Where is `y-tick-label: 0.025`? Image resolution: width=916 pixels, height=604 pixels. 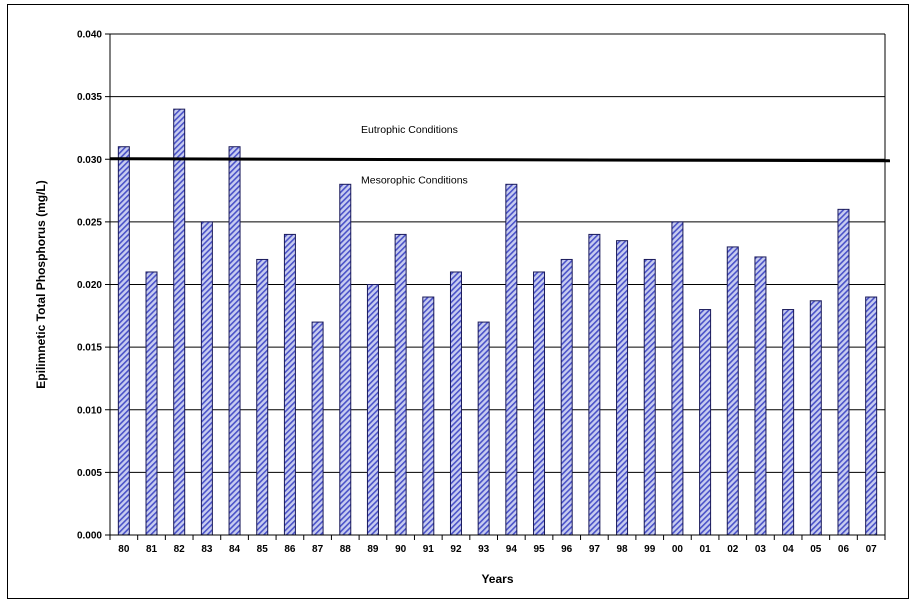 y-tick-label: 0.025 is located at coordinates (89, 222).